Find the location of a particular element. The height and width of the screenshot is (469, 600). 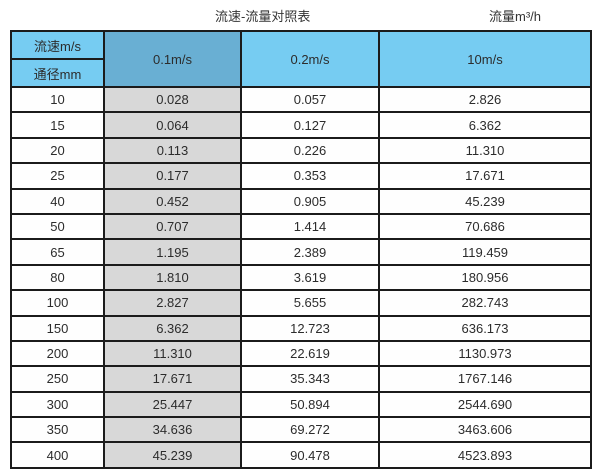

flow-0-1-cell: 1.195 is located at coordinates (172, 252).